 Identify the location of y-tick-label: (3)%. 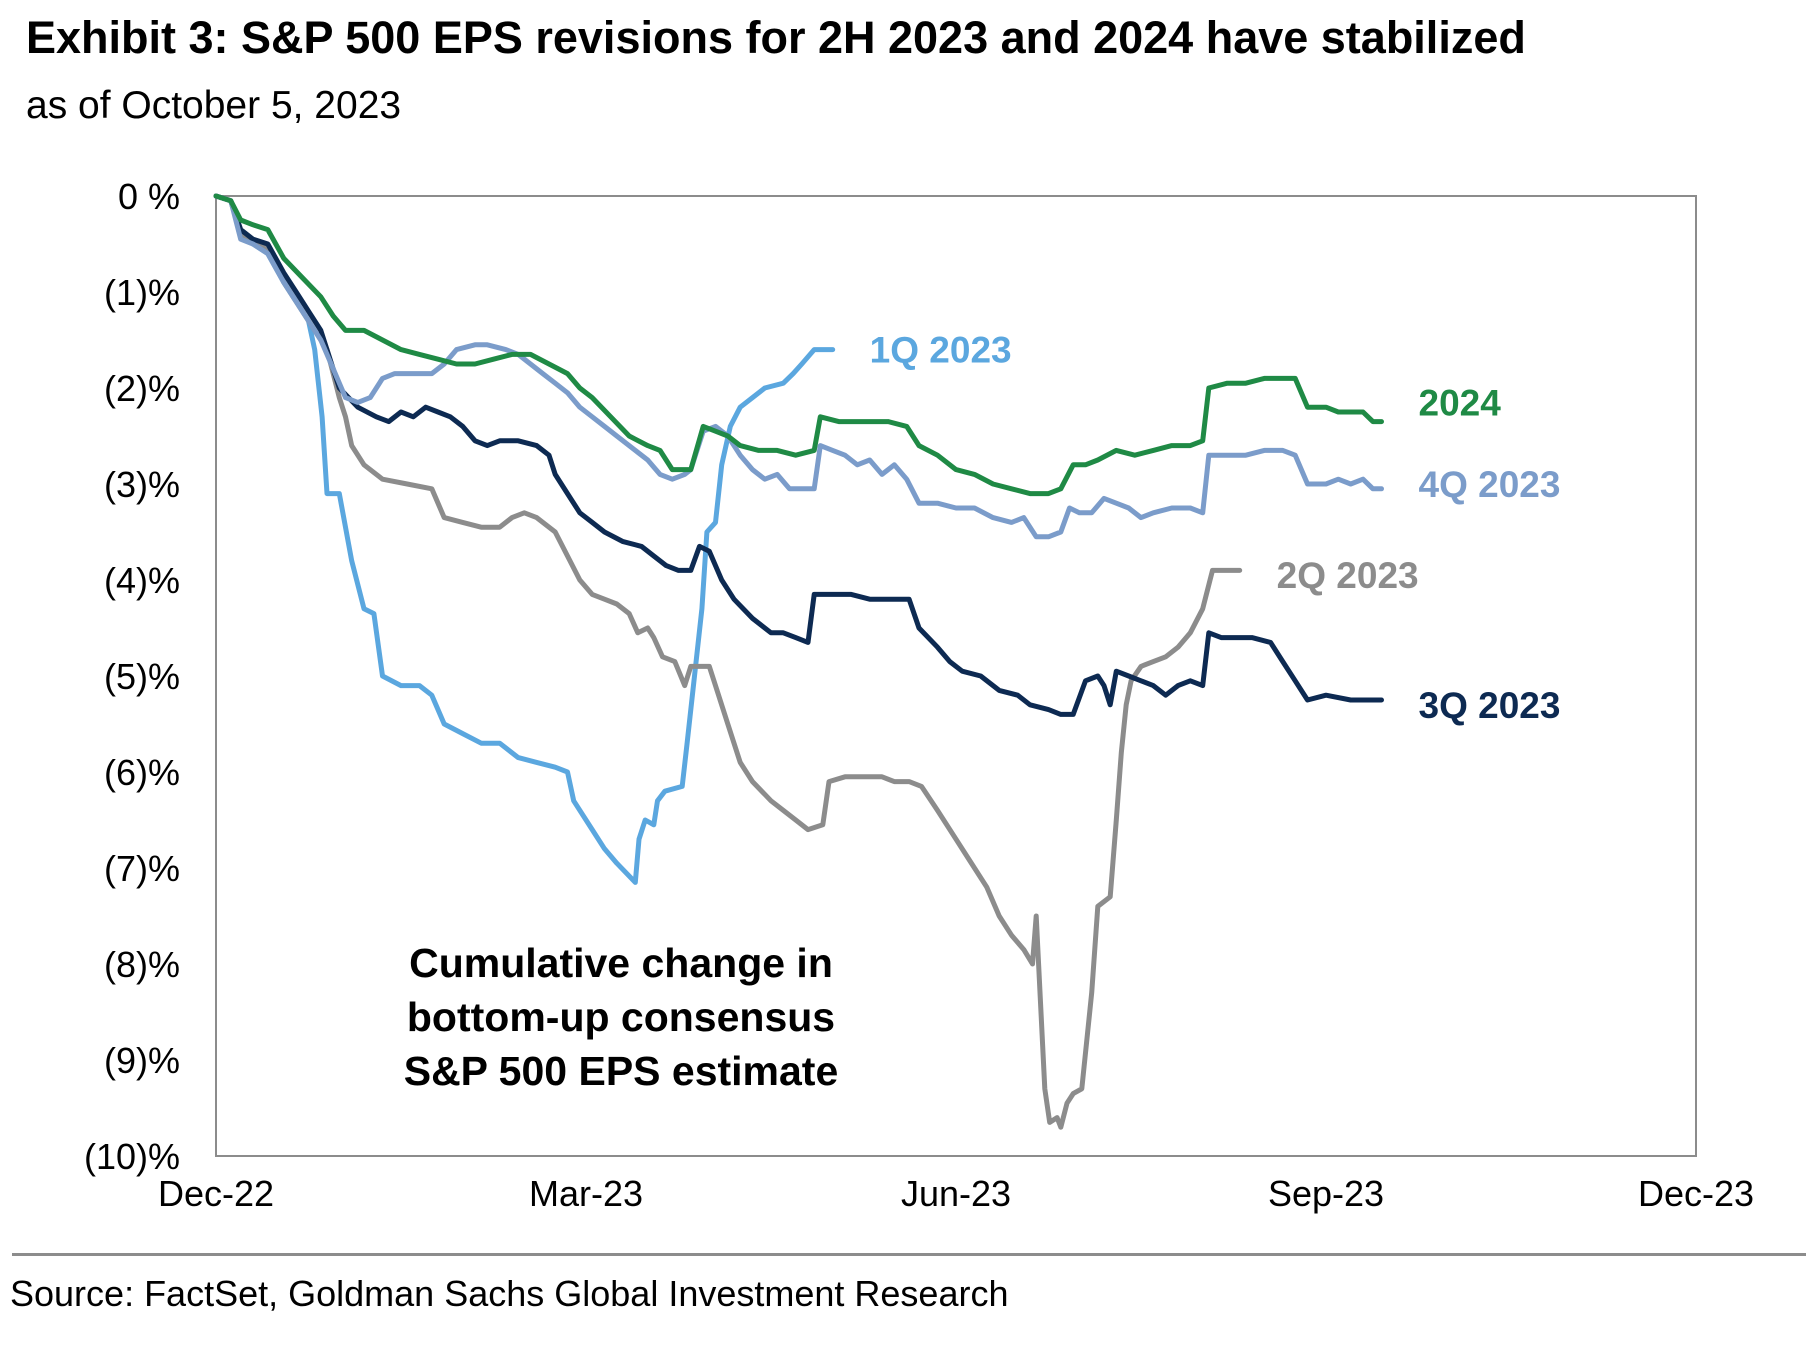
(142, 484).